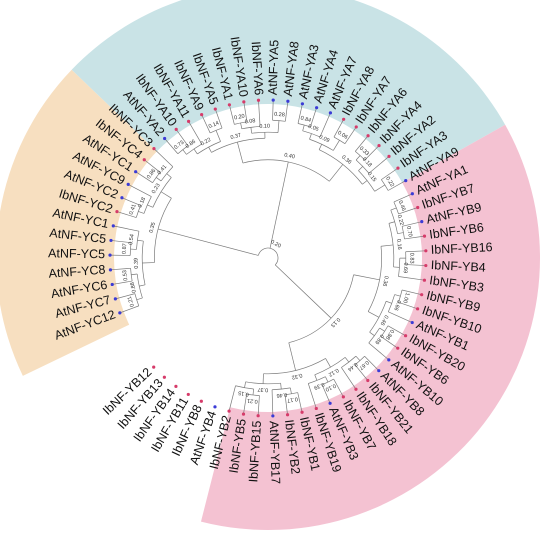 Image resolution: width=550 pixels, height=550 pixels. Describe the element at coordinates (257, 68) in the screenshot. I see `leaf-label: IbNF-YA6` at that location.